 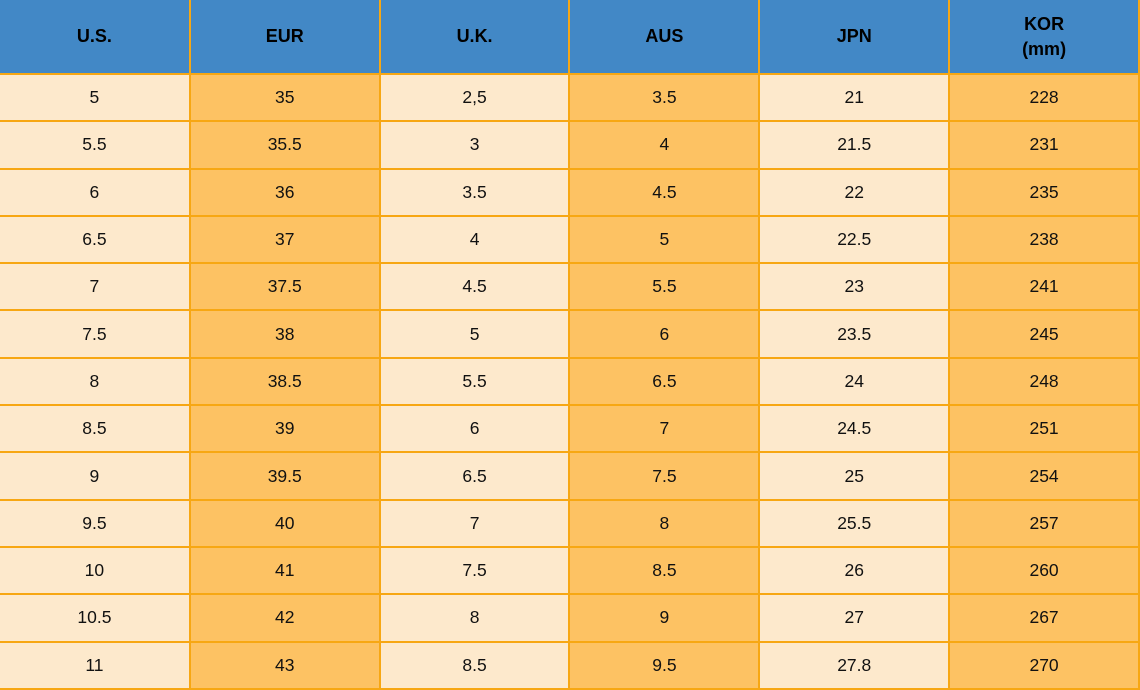 I want to click on table-row: 7 37.5 4.5 5.5 23 241, so click(x=570, y=287).